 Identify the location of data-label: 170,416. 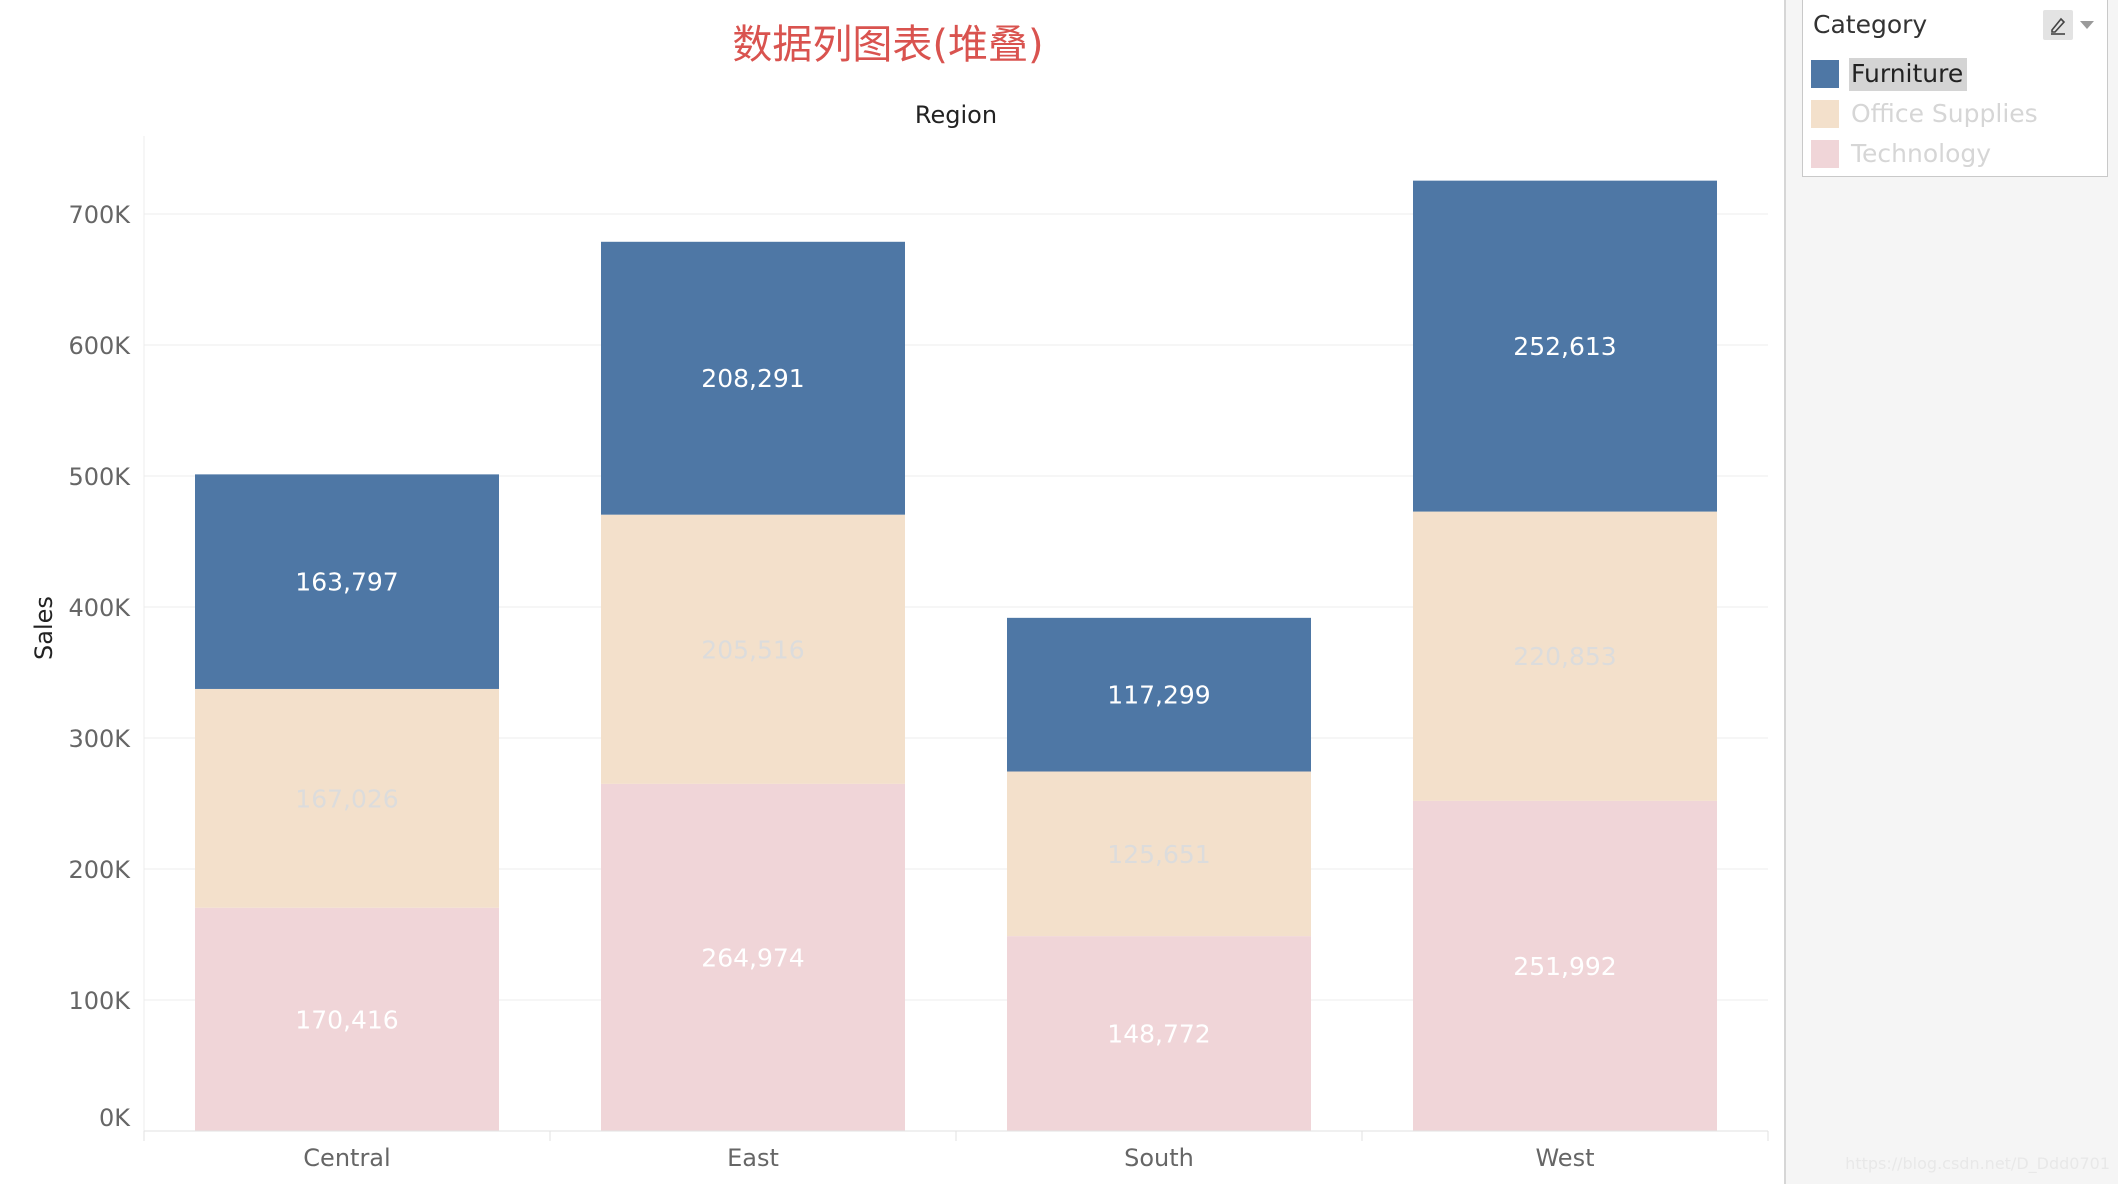
(346, 1019).